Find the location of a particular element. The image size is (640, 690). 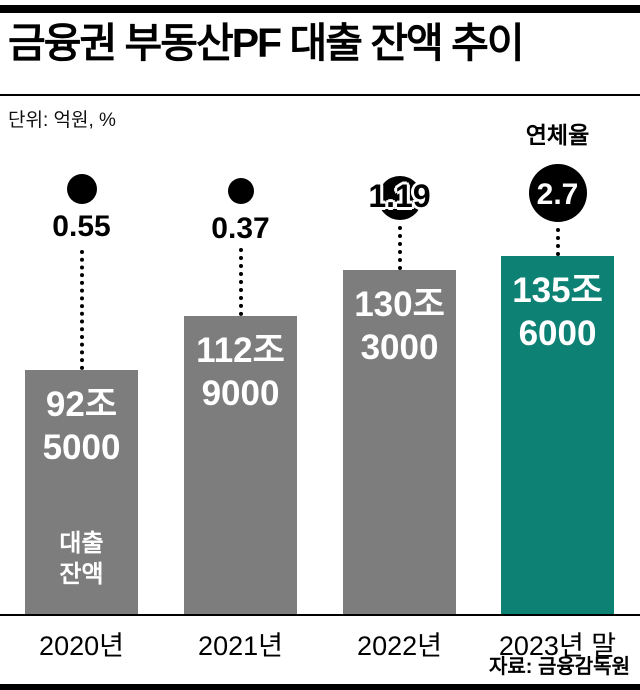

rate-value-2022: 1.19 is located at coordinates (399, 196).